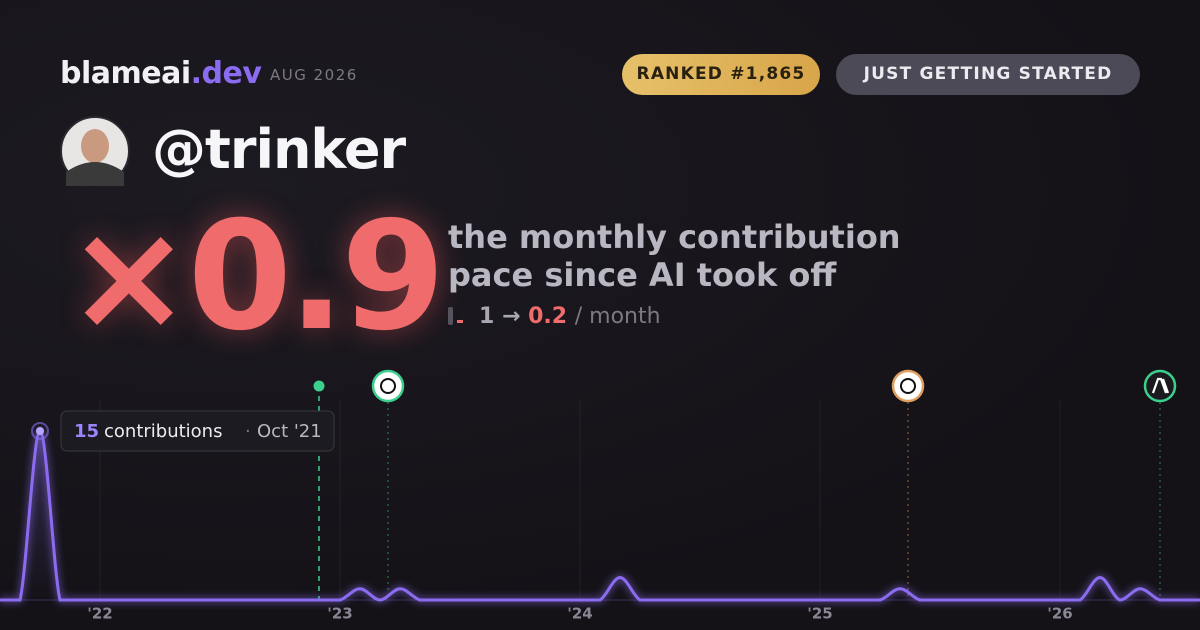  What do you see at coordinates (255, 277) in the screenshot?
I see `multiplier: ×0.9` at bounding box center [255, 277].